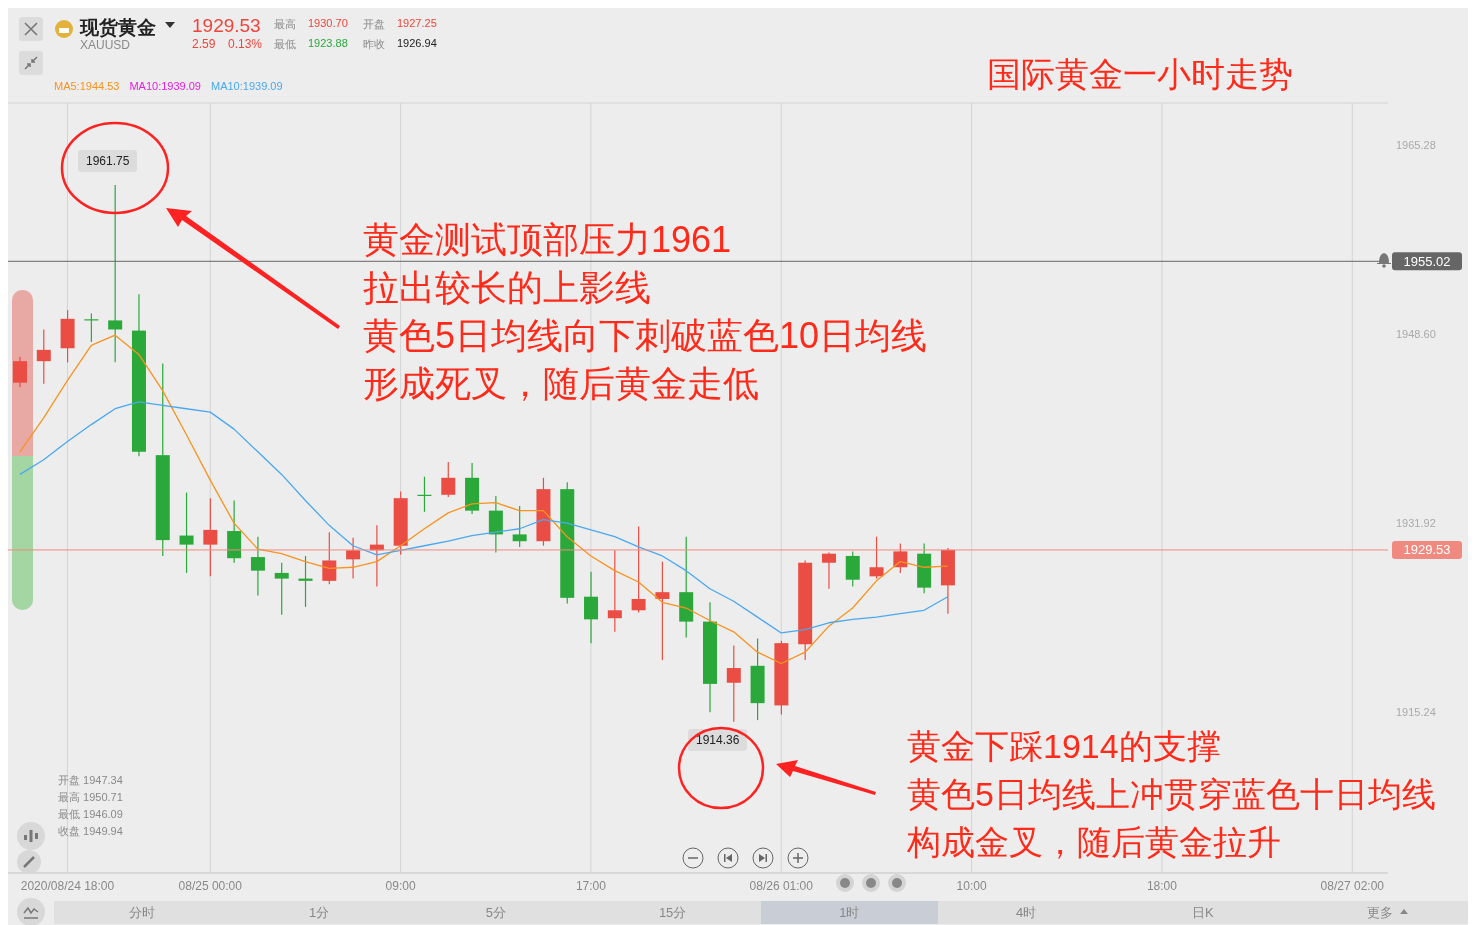 This screenshot has width=1476, height=925. Describe the element at coordinates (1162, 885) in the screenshot. I see `x-tick-label: 18:00` at that location.